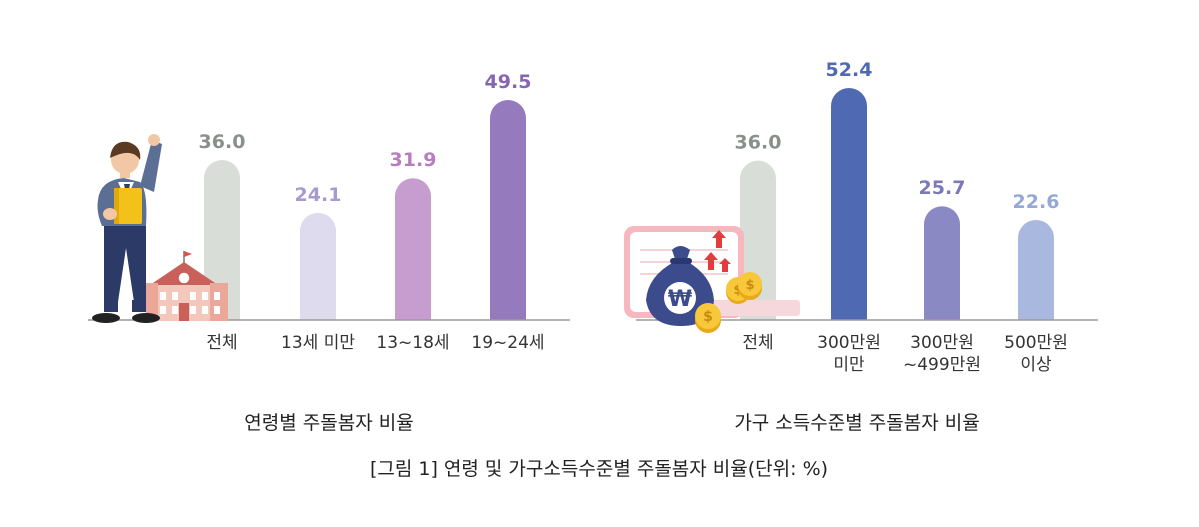 The width and height of the screenshot is (1199, 527). Describe the element at coordinates (1036, 202) in the screenshot. I see `value-label: 22.6` at that location.